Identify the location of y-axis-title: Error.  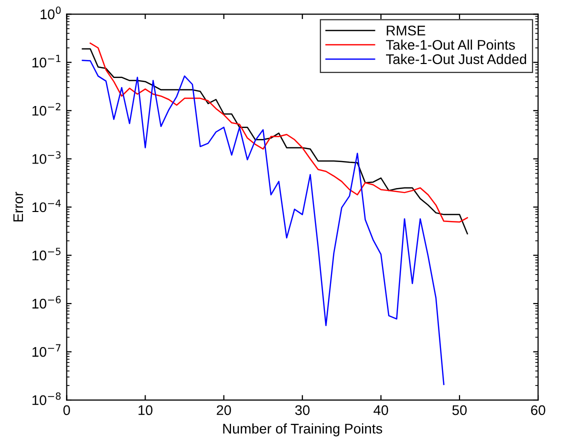
(18, 207).